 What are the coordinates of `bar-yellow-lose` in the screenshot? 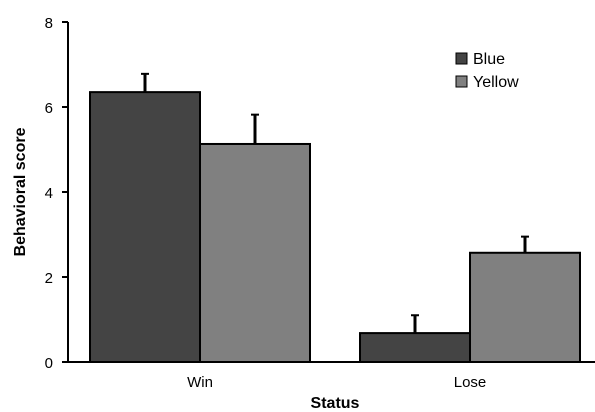 It's located at (525, 307).